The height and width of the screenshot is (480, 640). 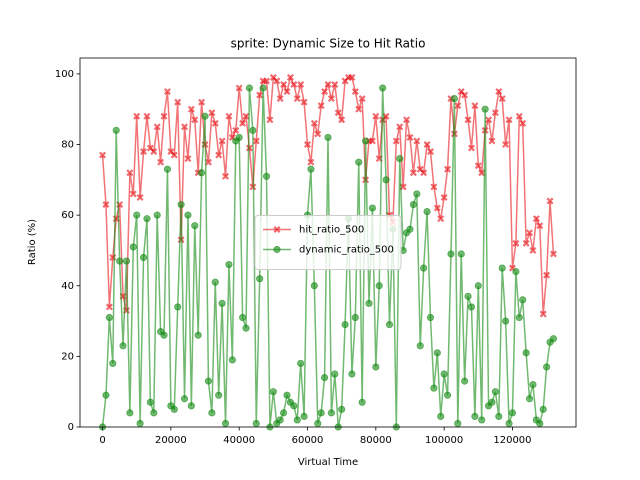 What do you see at coordinates (71, 427) in the screenshot?
I see `y-tick-label: 0` at bounding box center [71, 427].